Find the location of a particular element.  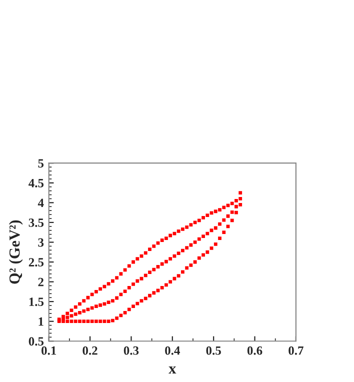

y-tick-label: 0.5 is located at coordinates (36, 341).